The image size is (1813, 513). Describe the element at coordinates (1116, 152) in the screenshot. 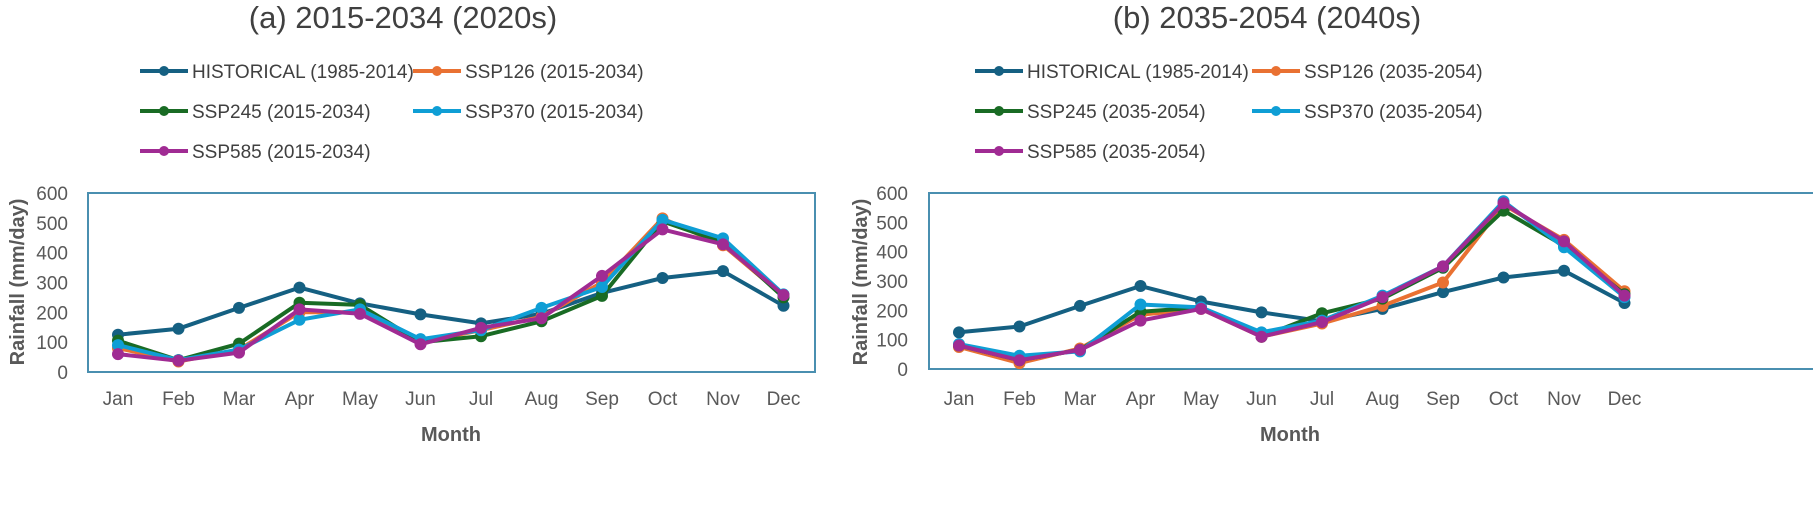

I see `legend-label: SSP585 (2035-2054)` at that location.